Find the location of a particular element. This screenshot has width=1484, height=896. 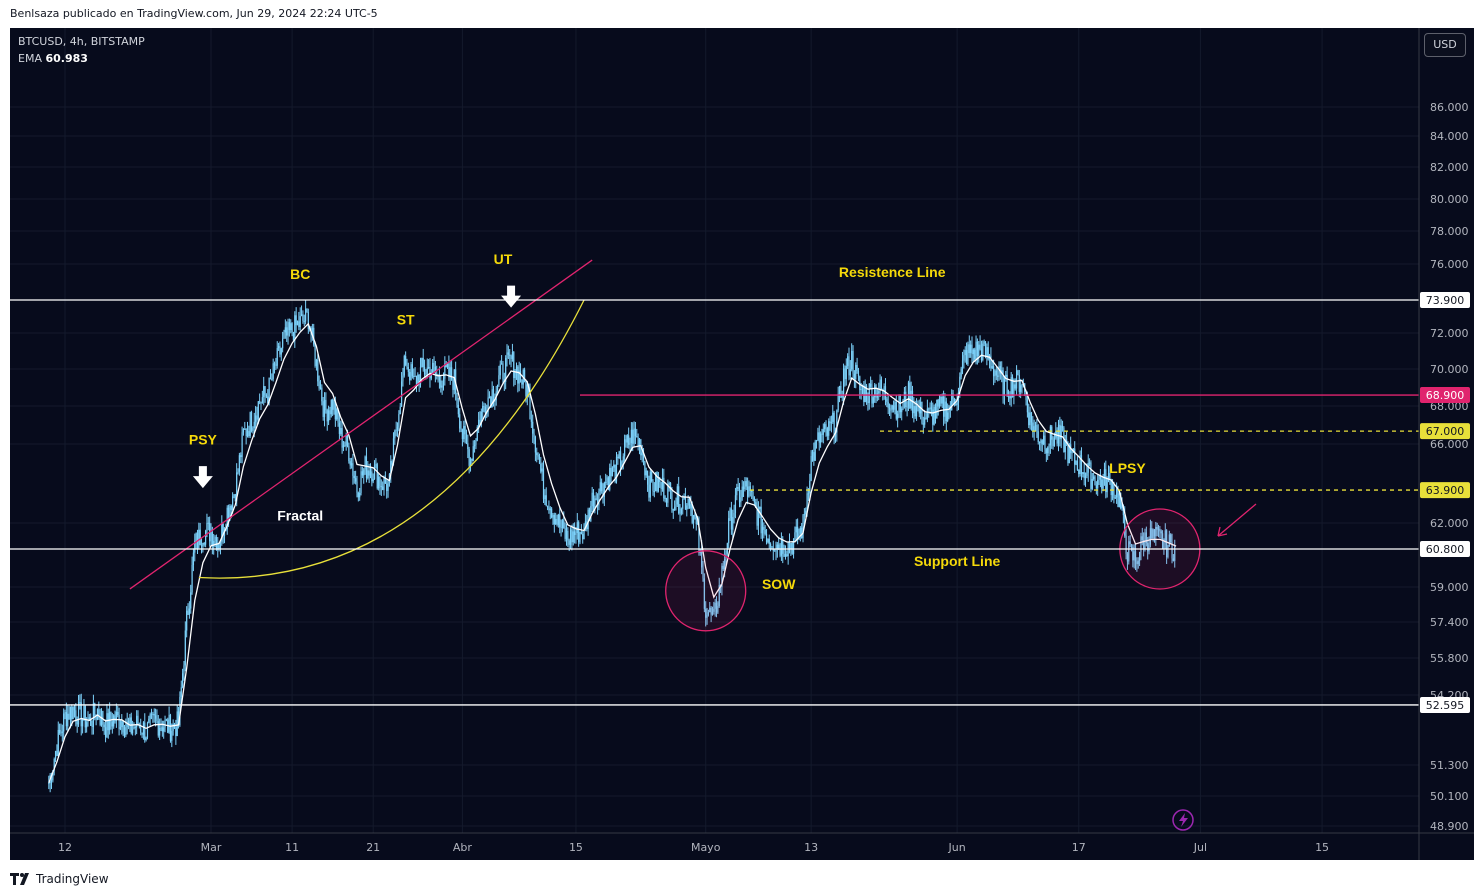

bottom-bar is located at coordinates (742, 879).